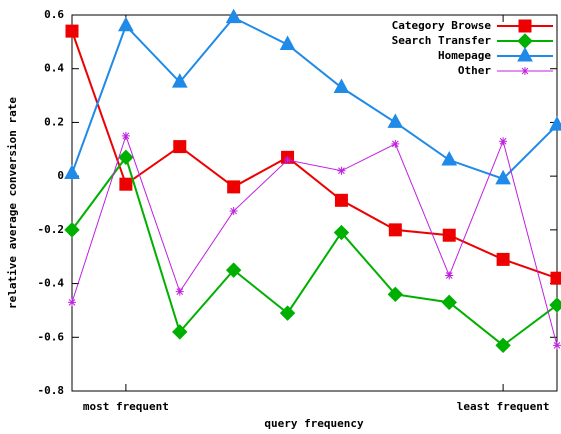  What do you see at coordinates (51, 336) in the screenshot?
I see `y-tick-label: -0.6` at bounding box center [51, 336].